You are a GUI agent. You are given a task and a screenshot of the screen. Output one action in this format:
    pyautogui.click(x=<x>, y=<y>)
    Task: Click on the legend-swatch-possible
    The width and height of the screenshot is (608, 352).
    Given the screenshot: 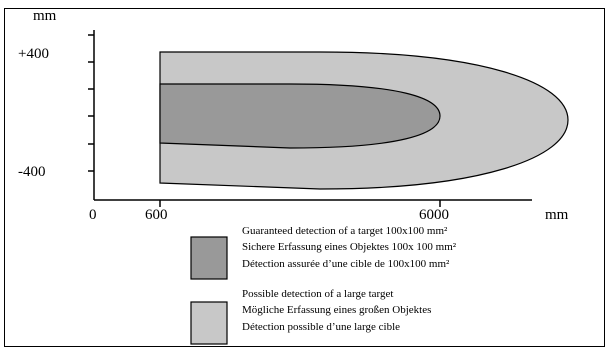 What is the action you would take?
    pyautogui.click(x=209, y=323)
    